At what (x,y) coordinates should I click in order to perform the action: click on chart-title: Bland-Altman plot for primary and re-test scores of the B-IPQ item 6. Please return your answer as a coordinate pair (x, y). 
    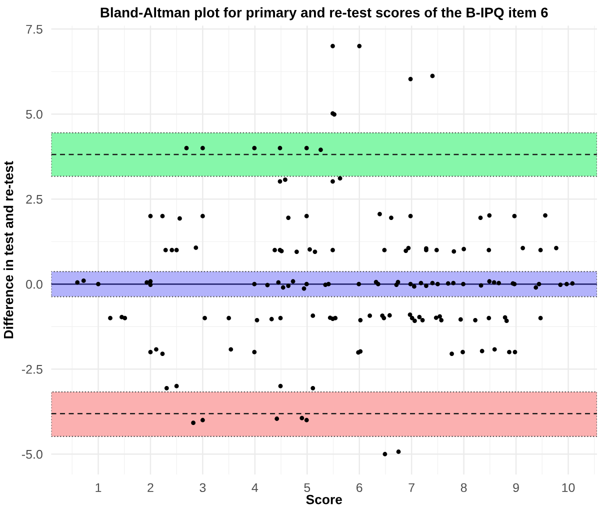
    Looking at the image, I should click on (324, 13).